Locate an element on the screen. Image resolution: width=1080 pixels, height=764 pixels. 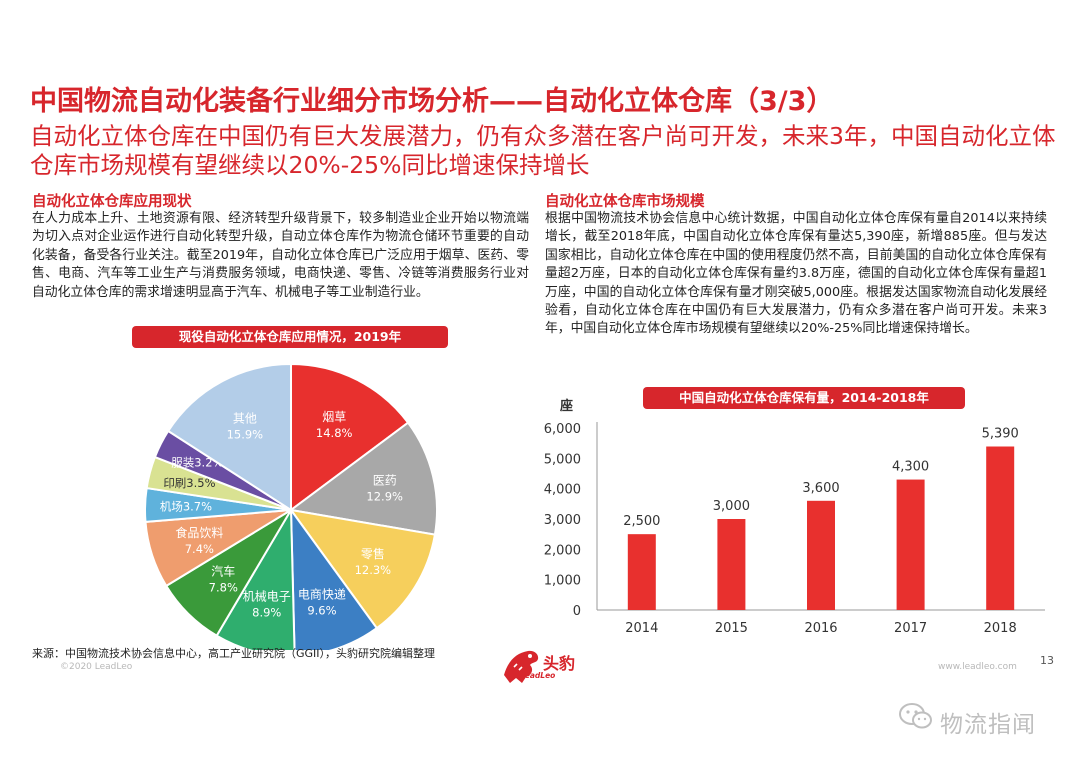
bar-chart-banner: 中国自动化立体仓库保有量，2014-2018年 is located at coordinates (804, 398).